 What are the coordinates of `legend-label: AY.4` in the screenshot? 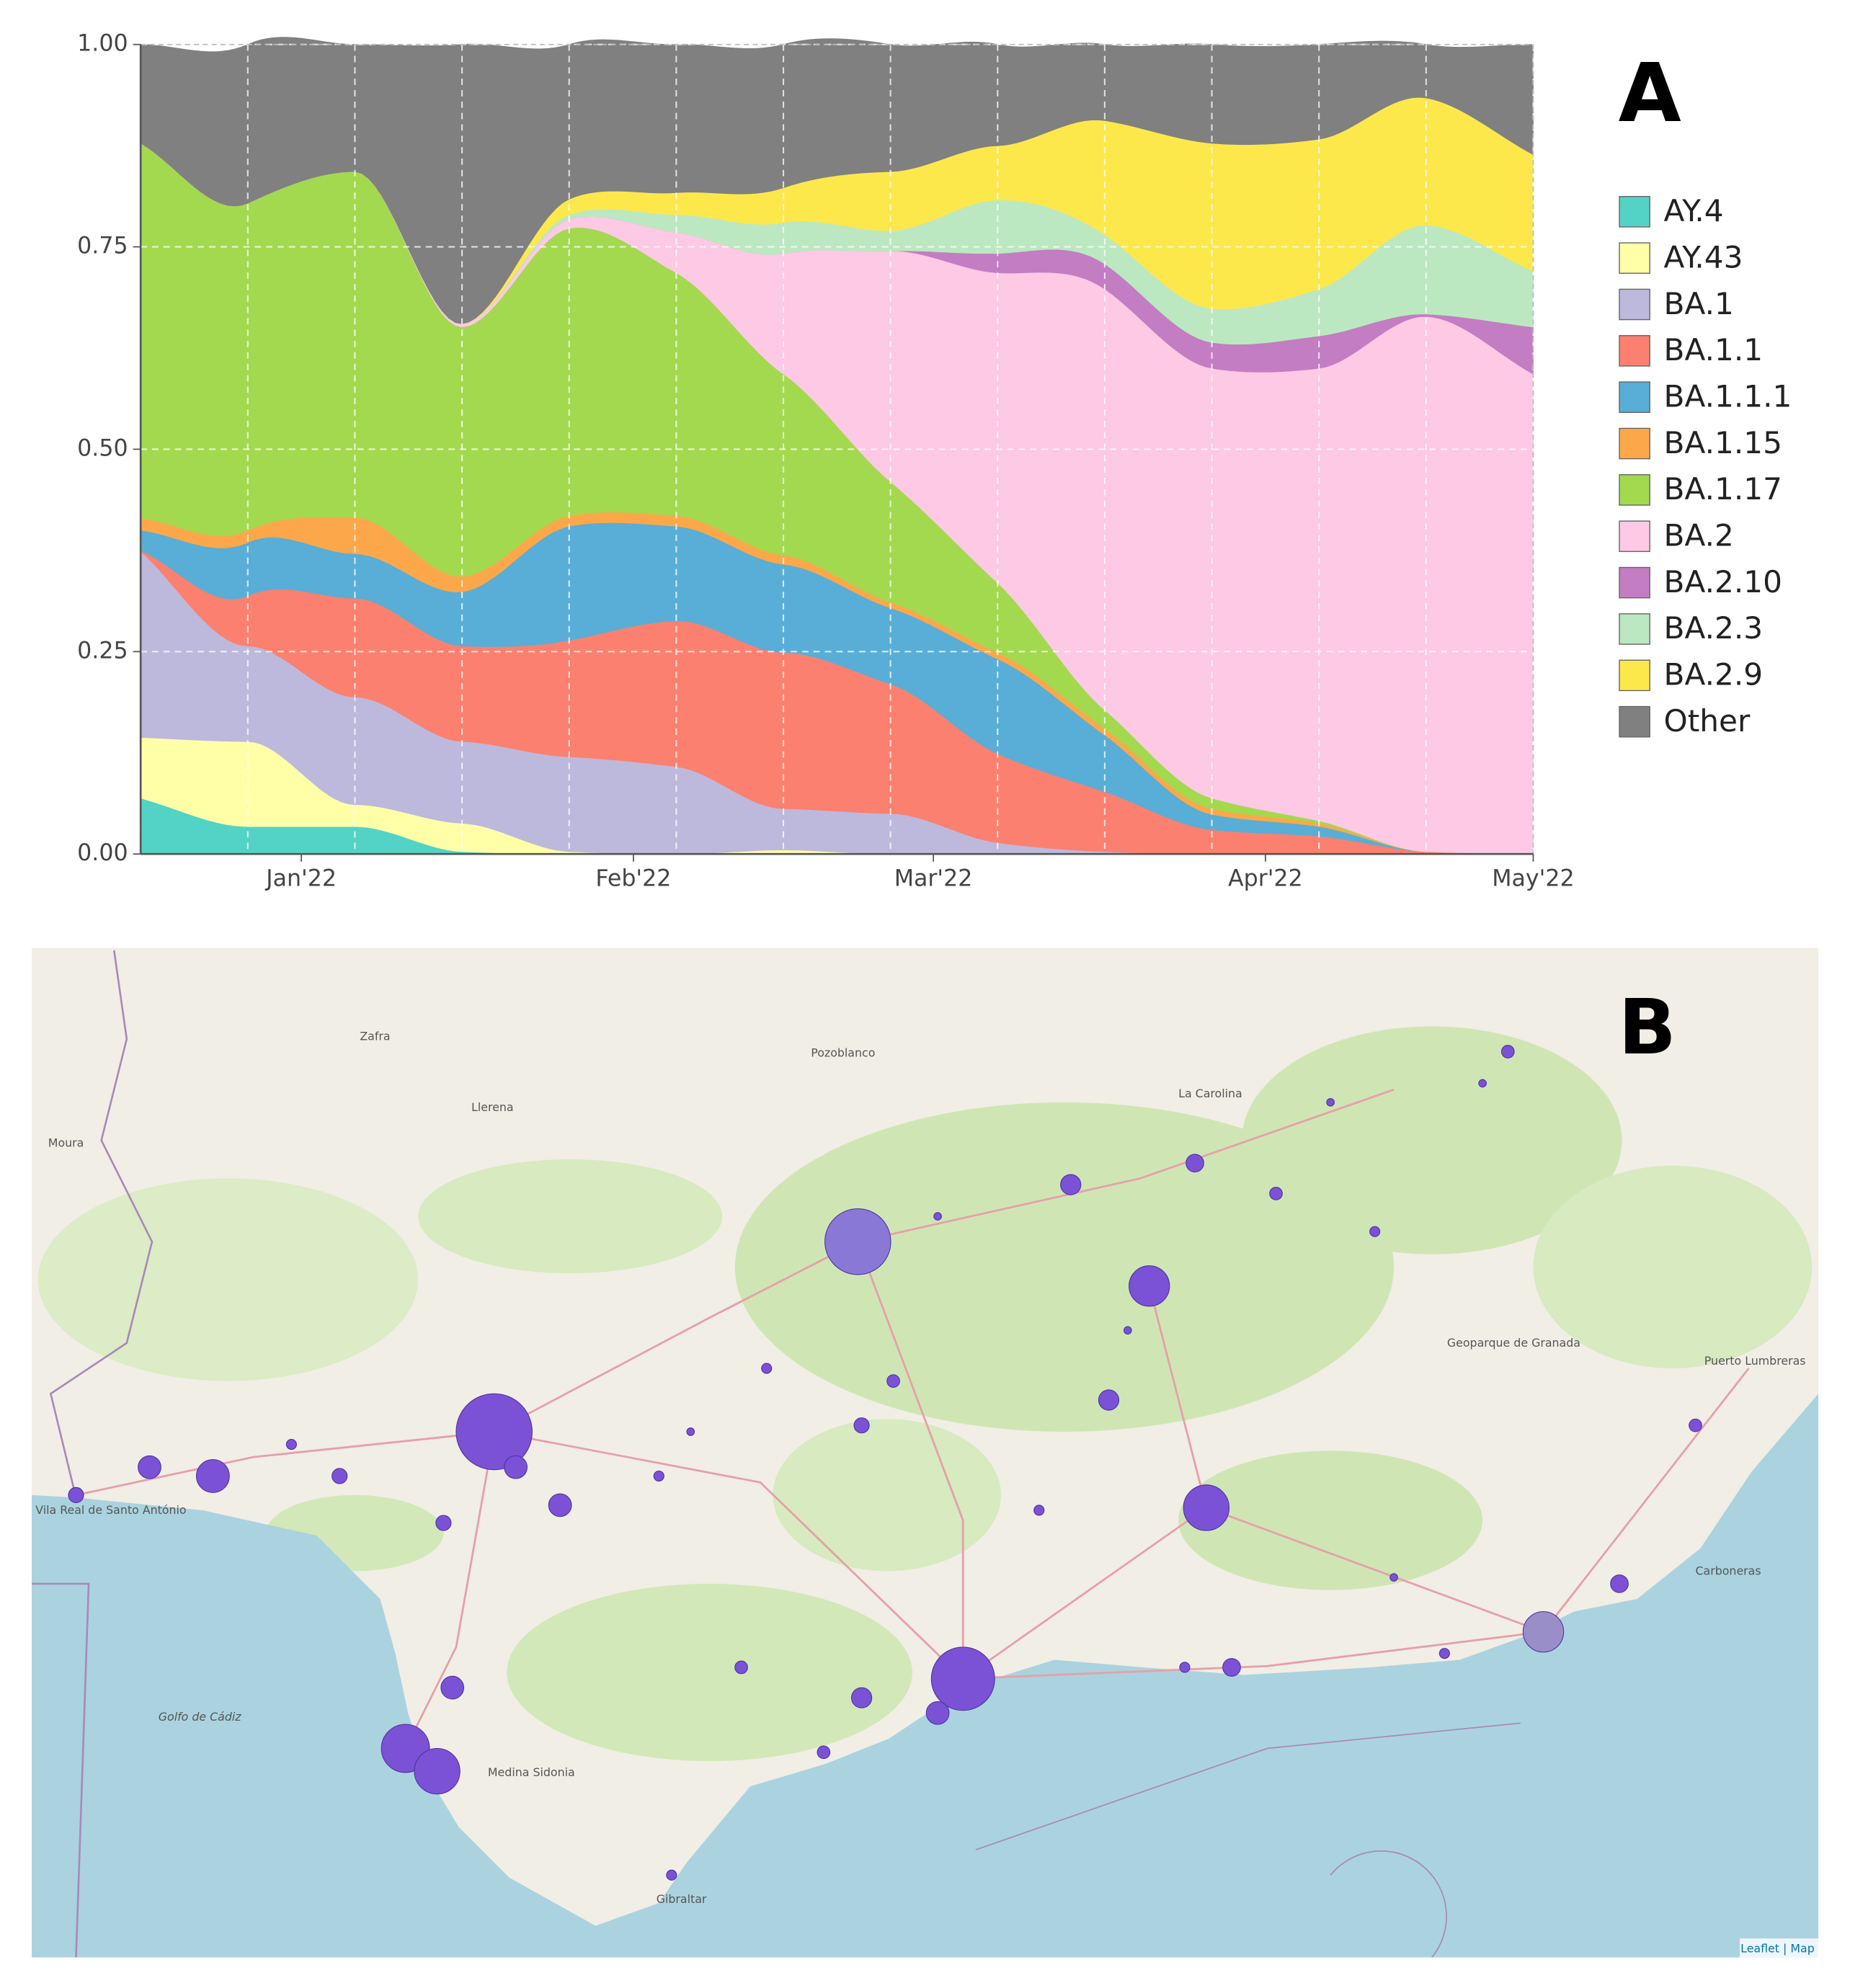 It's located at (1694, 210).